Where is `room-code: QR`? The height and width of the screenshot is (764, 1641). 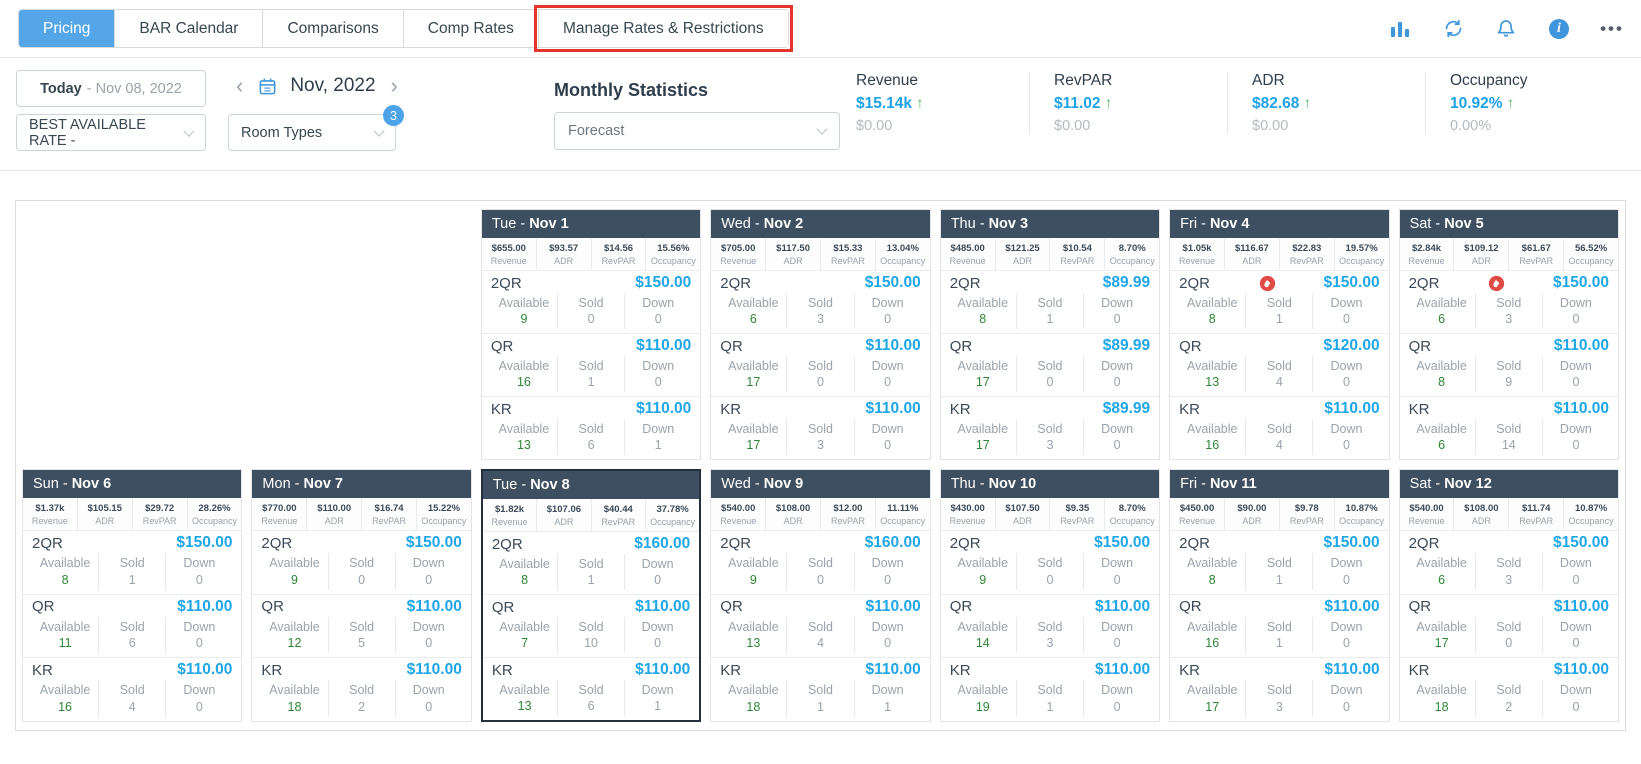 room-code: QR is located at coordinates (731, 346).